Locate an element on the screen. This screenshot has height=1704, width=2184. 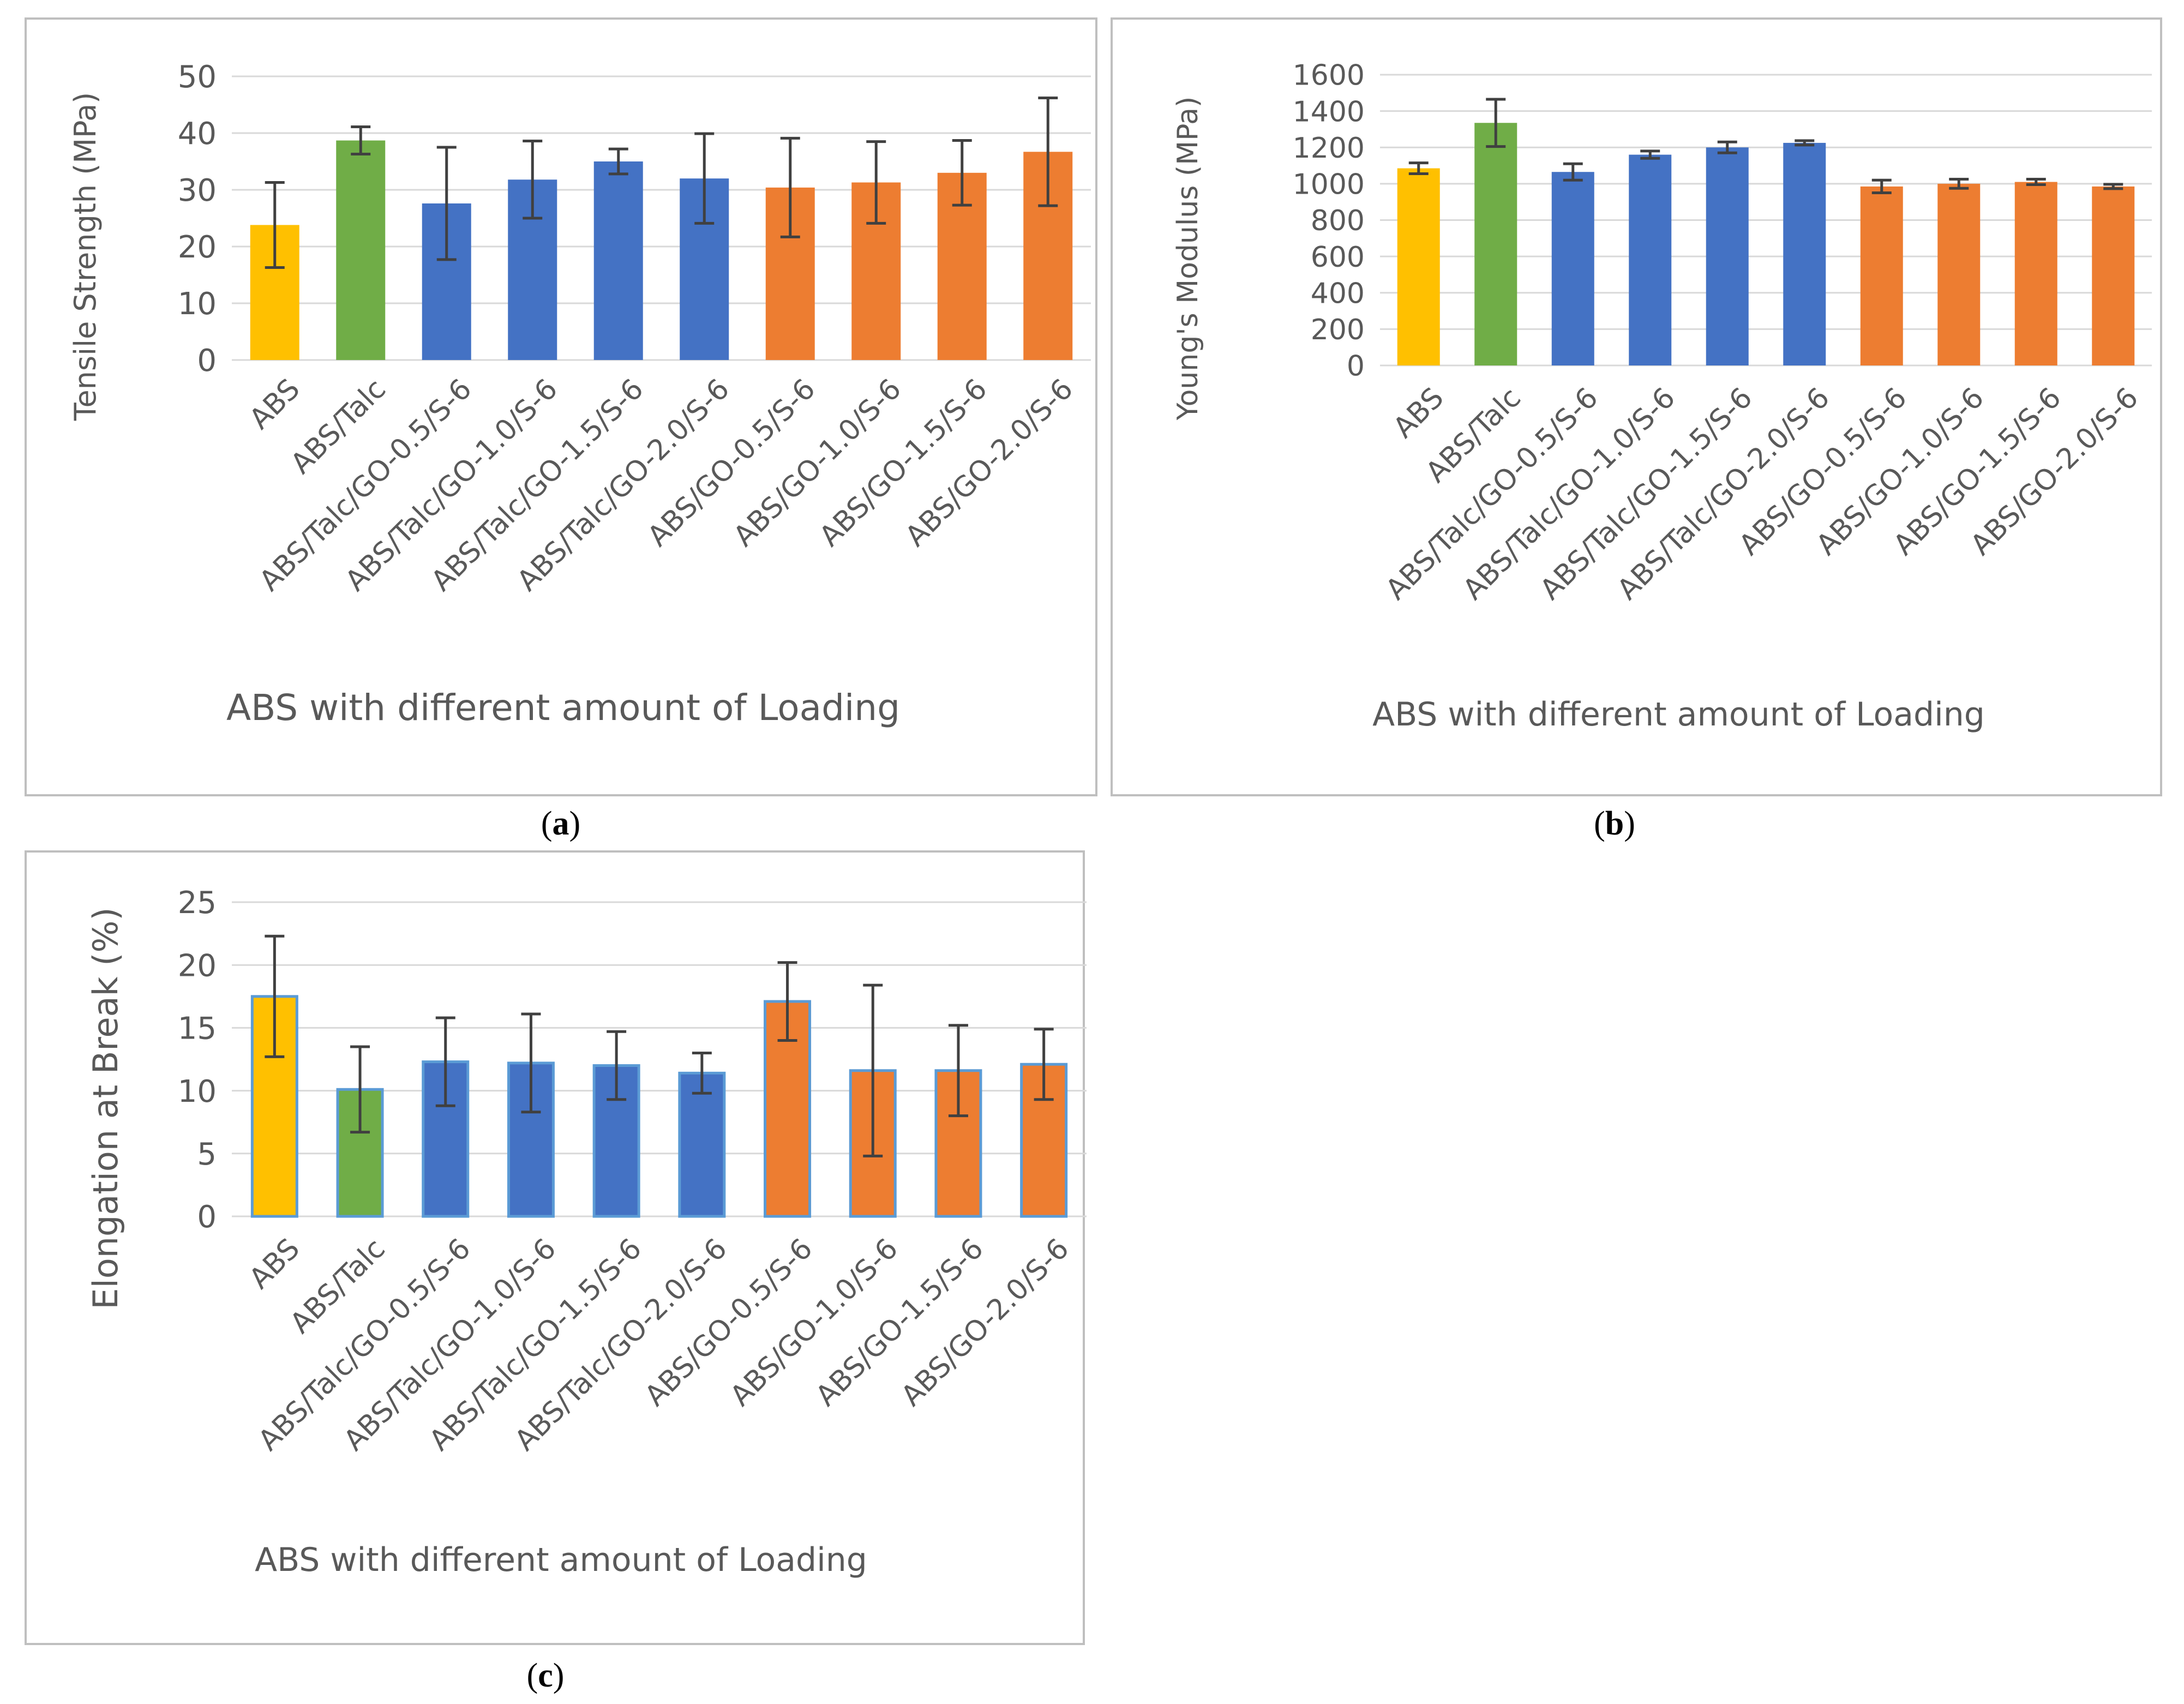
panel-label-c: (c) is located at coordinates (546, 1675).